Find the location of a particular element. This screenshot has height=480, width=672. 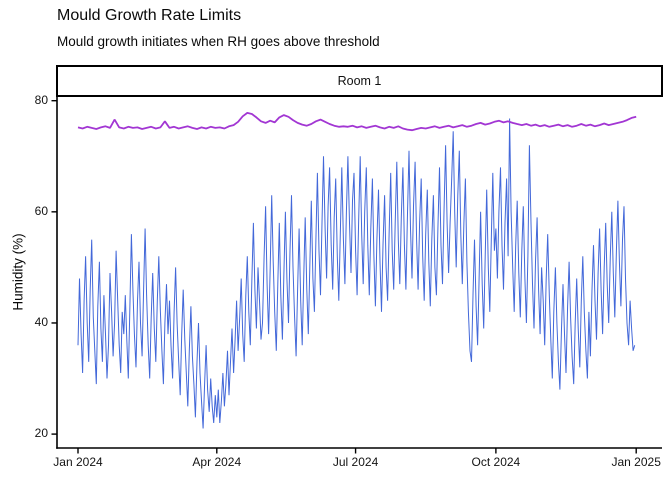

y-axis-title: Humidity (%) is located at coordinates (18, 272).